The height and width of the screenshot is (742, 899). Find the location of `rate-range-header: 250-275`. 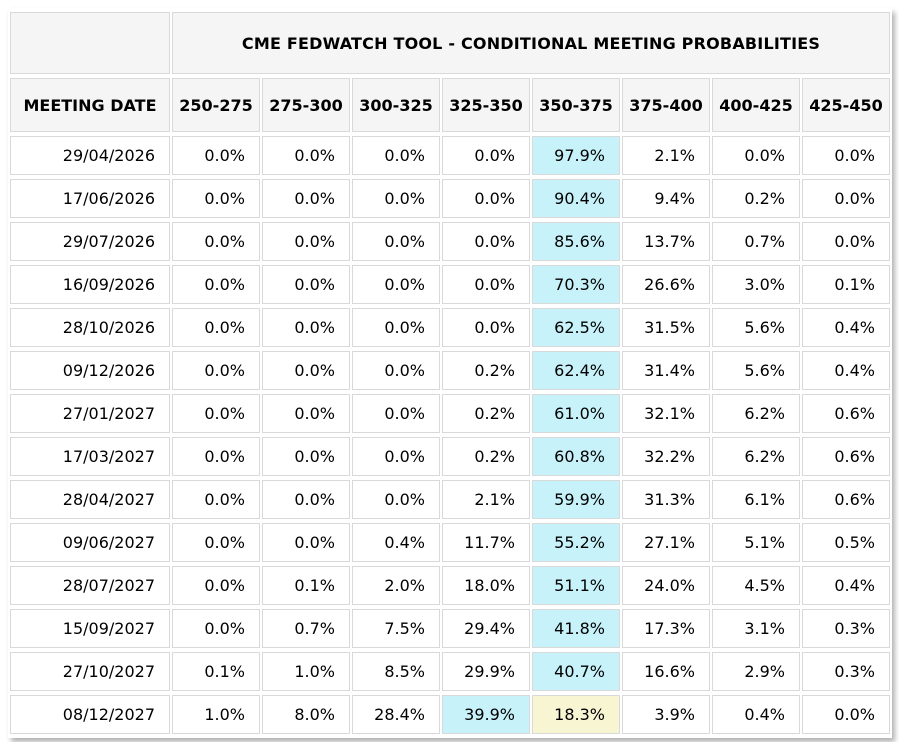

rate-range-header: 250-275 is located at coordinates (216, 105).